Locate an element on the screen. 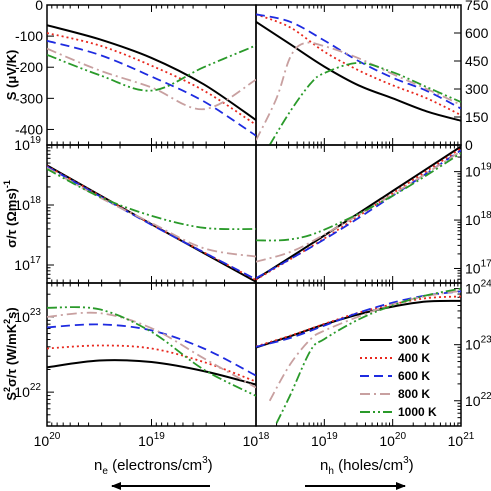  series-power-factor-holes-400k is located at coordinates (358, 321).